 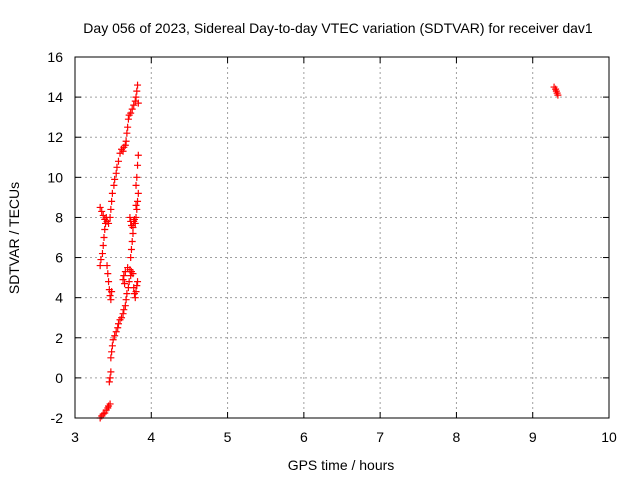 I want to click on y-tick-label: 4, so click(x=59, y=298).